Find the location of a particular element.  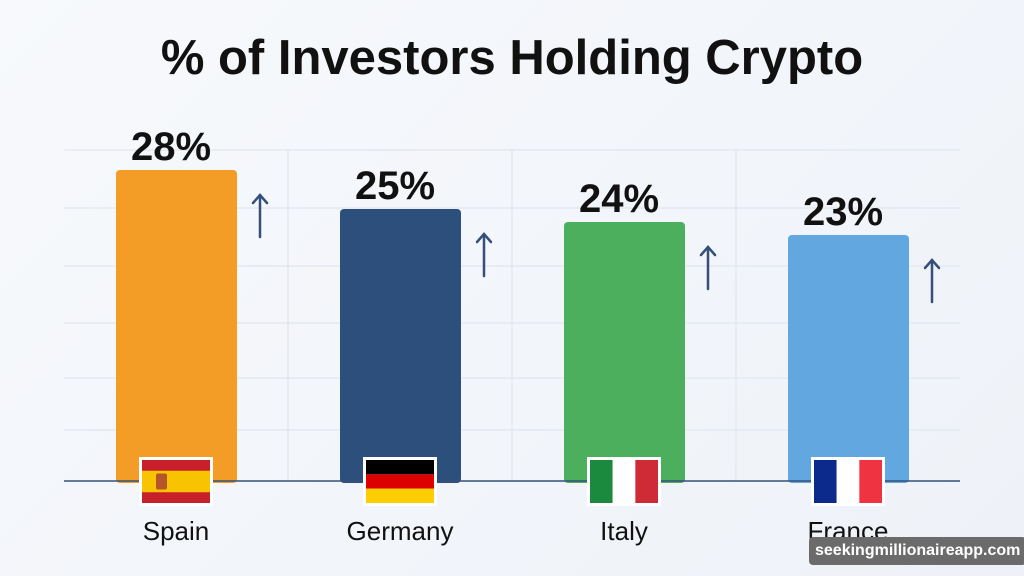

bar-italy is located at coordinates (624, 352).